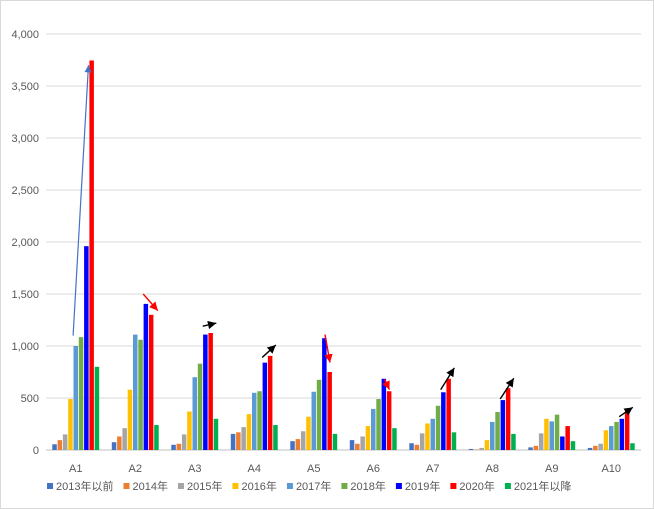 This screenshot has width=654, height=509. I want to click on y-tick-label: 500, so click(30, 399).